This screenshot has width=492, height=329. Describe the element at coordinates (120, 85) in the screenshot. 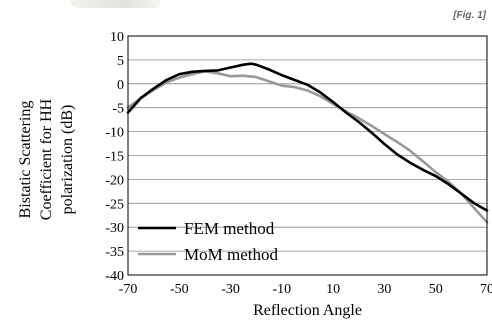

I see `y-tick-label: 0` at that location.